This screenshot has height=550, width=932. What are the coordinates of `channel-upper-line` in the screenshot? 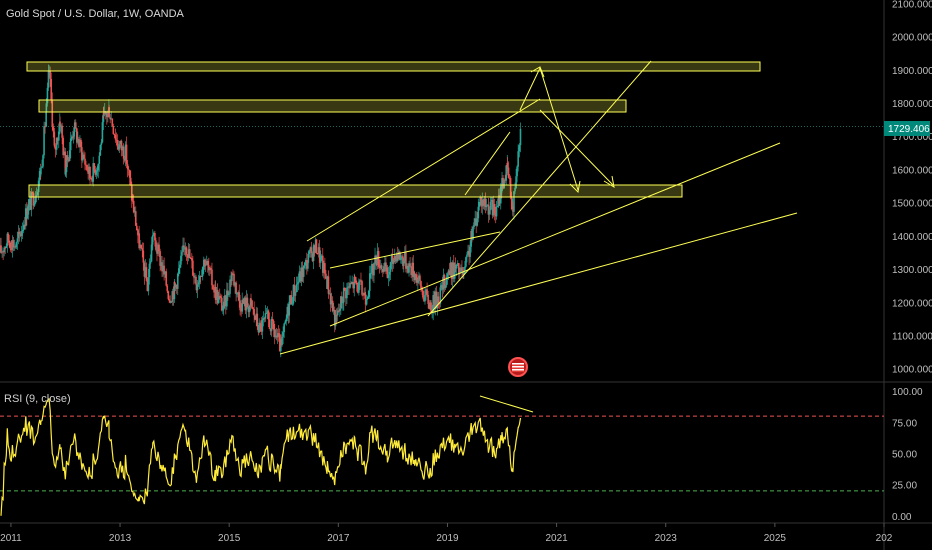 It's located at (423, 170).